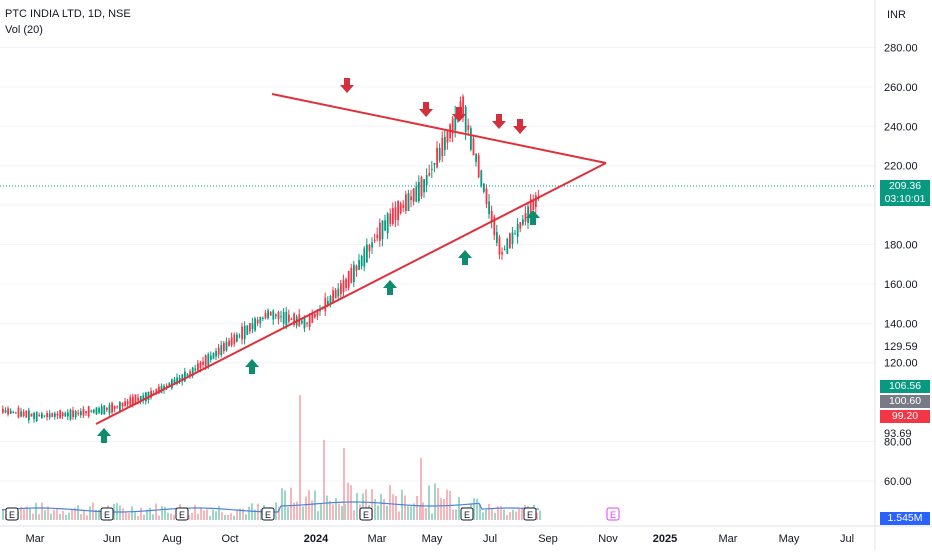 This screenshot has width=932, height=555. I want to click on volume-indicator-label: Vol (20), so click(24, 30).